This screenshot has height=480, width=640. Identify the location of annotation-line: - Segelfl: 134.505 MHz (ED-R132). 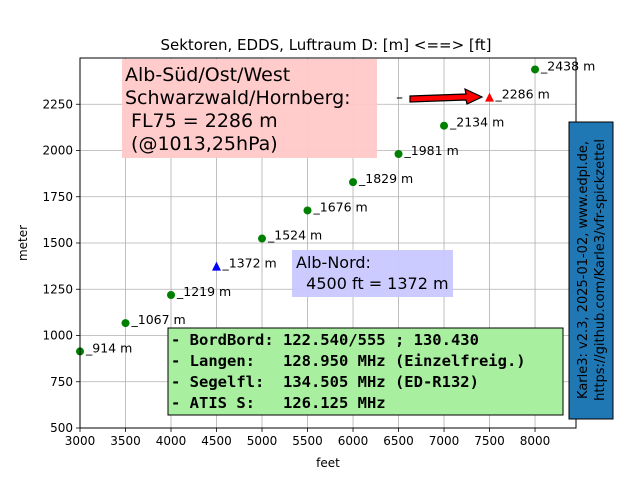
(325, 382).